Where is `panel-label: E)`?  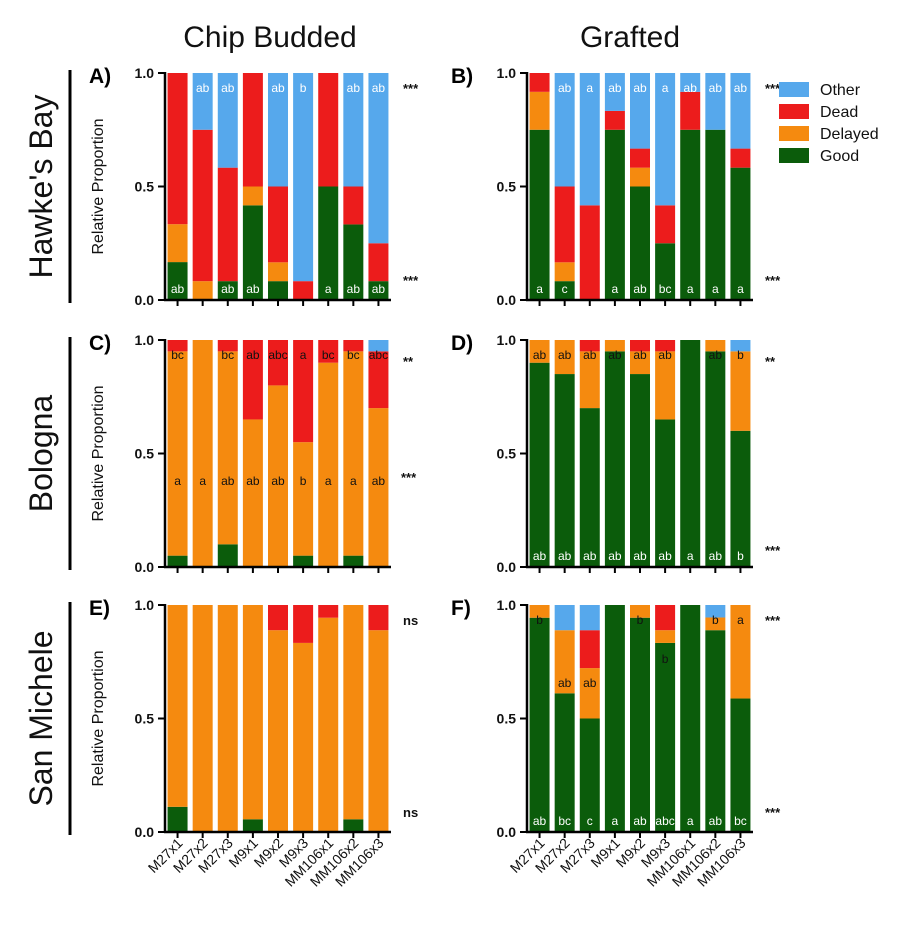 panel-label: E) is located at coordinates (99, 608).